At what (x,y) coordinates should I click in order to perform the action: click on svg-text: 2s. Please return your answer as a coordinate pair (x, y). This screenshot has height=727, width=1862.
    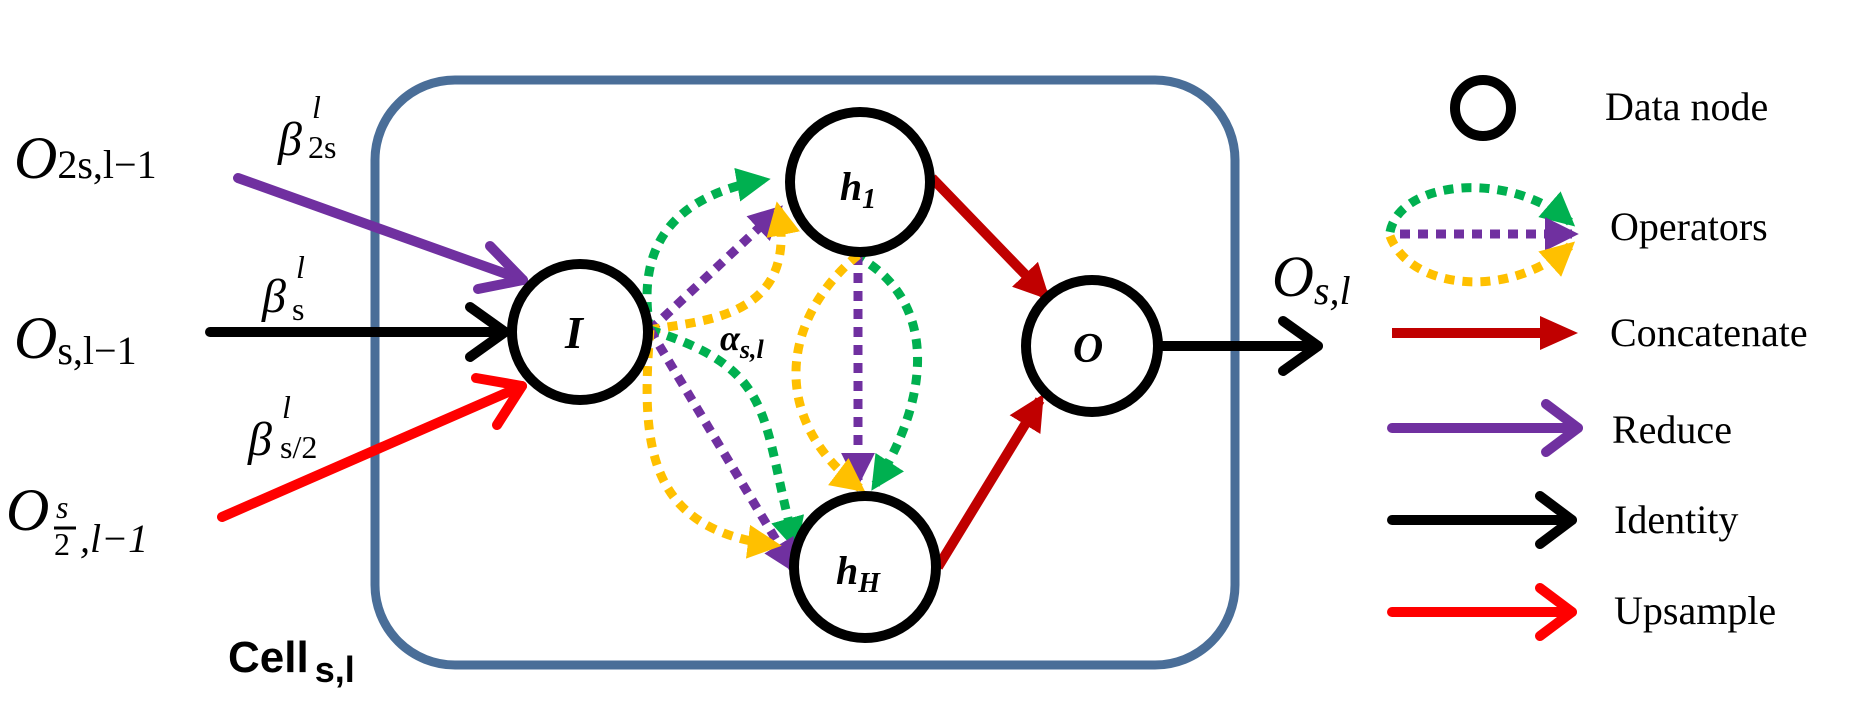
    Looking at the image, I should click on (322, 147).